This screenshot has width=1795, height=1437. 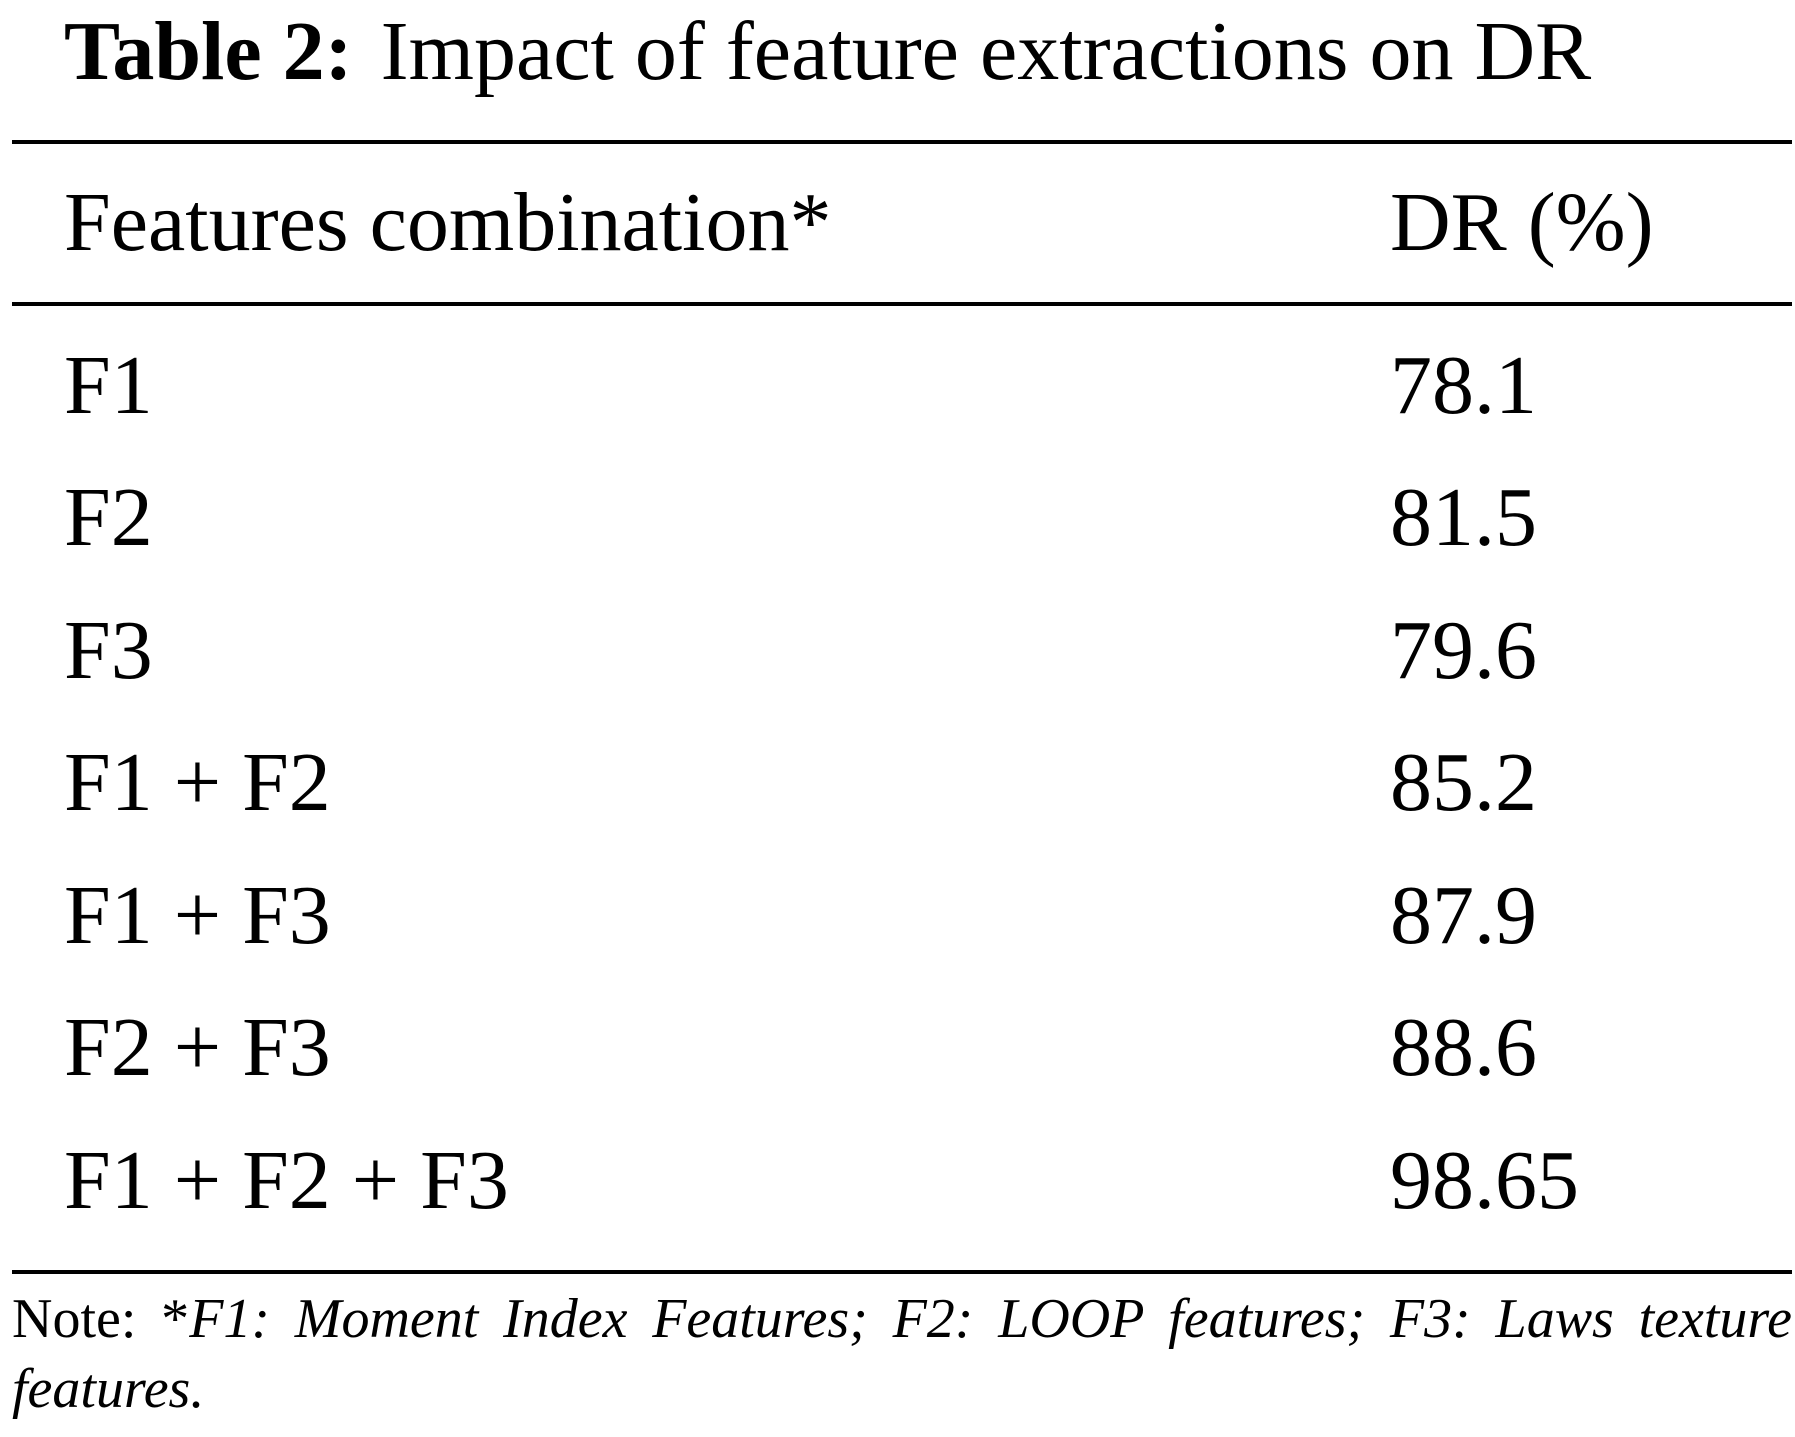 I want to click on header-rule, so click(x=902, y=304).